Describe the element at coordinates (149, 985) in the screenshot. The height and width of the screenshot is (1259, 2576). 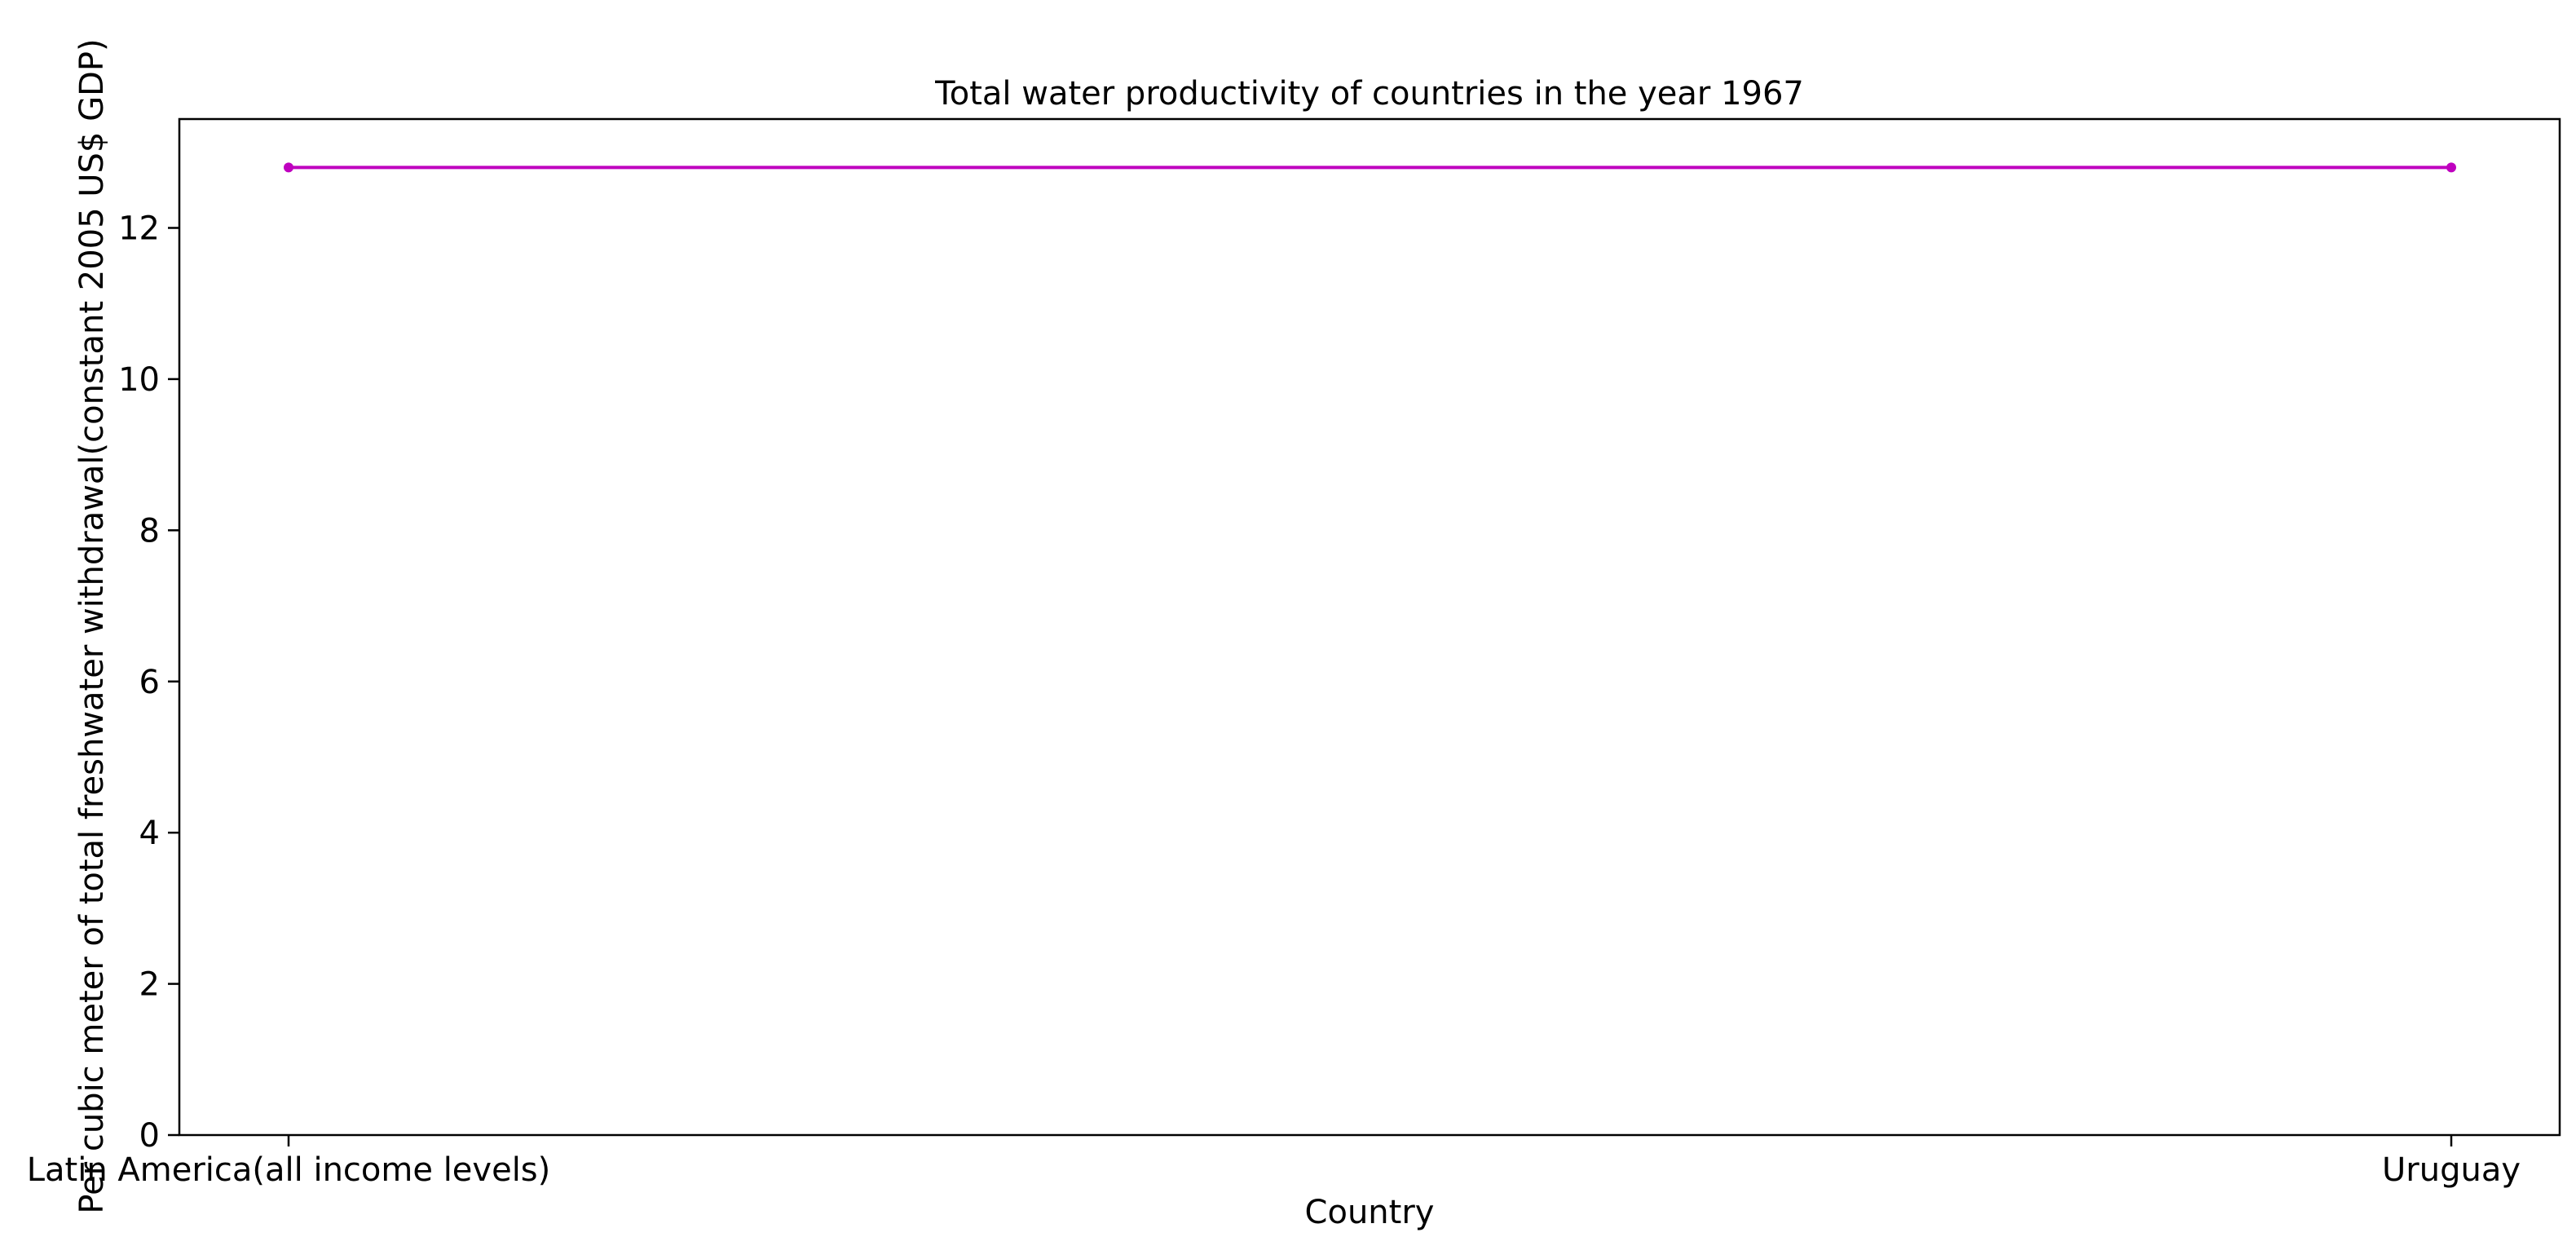
I see `y-tick-label: 2` at that location.